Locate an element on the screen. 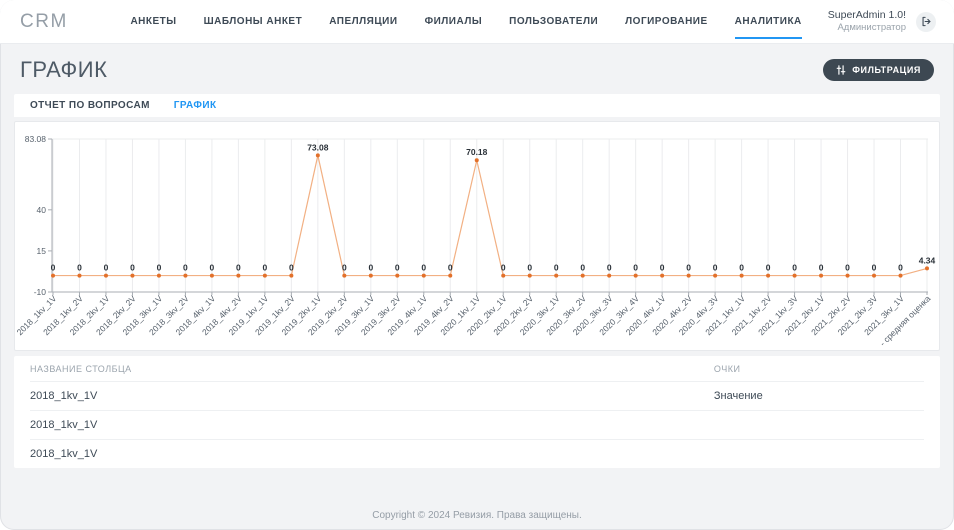 This screenshot has height=530, width=954. tabs-band: ОТЧЕТ ПО ВОПРОСАМ ГРАФИК is located at coordinates (477, 105).